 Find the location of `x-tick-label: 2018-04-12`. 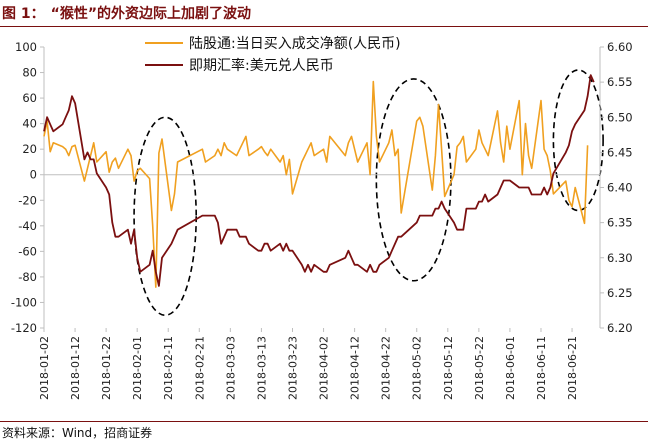

x-tick-label: 2018-04-12 is located at coordinates (355, 368).